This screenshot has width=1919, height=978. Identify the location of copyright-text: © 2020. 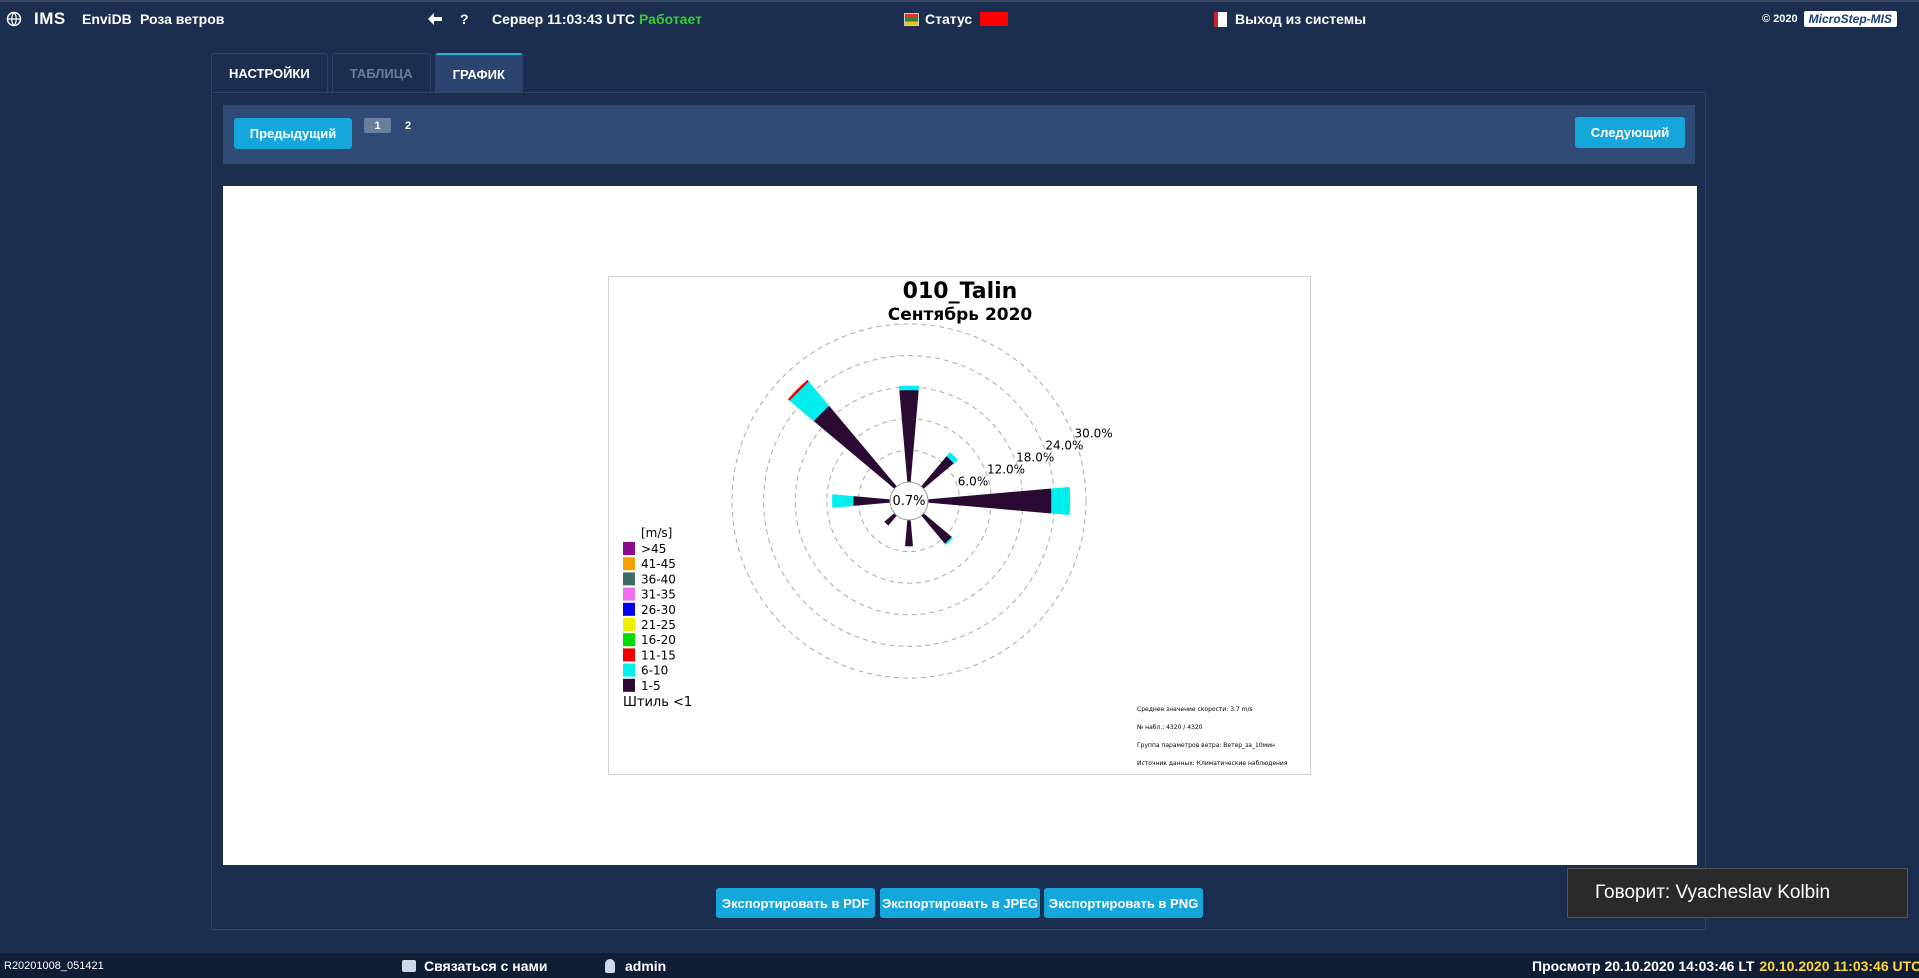
(1780, 19).